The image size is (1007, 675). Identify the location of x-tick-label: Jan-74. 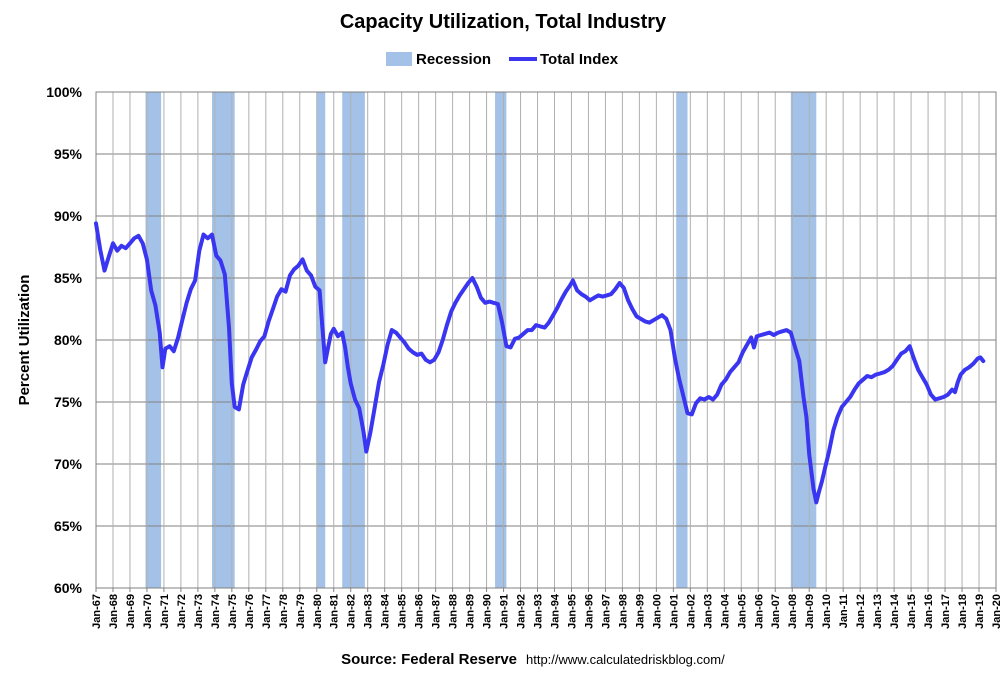
(216, 611).